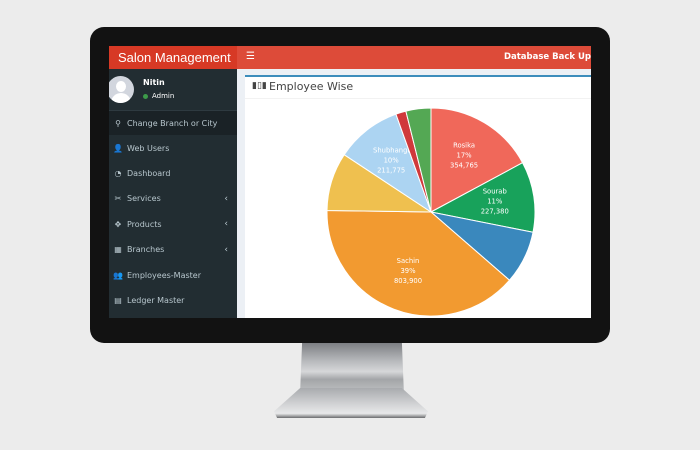 Image resolution: width=700 pixels, height=450 pixels. Describe the element at coordinates (118, 275) in the screenshot. I see `users-icon: 👥` at that location.